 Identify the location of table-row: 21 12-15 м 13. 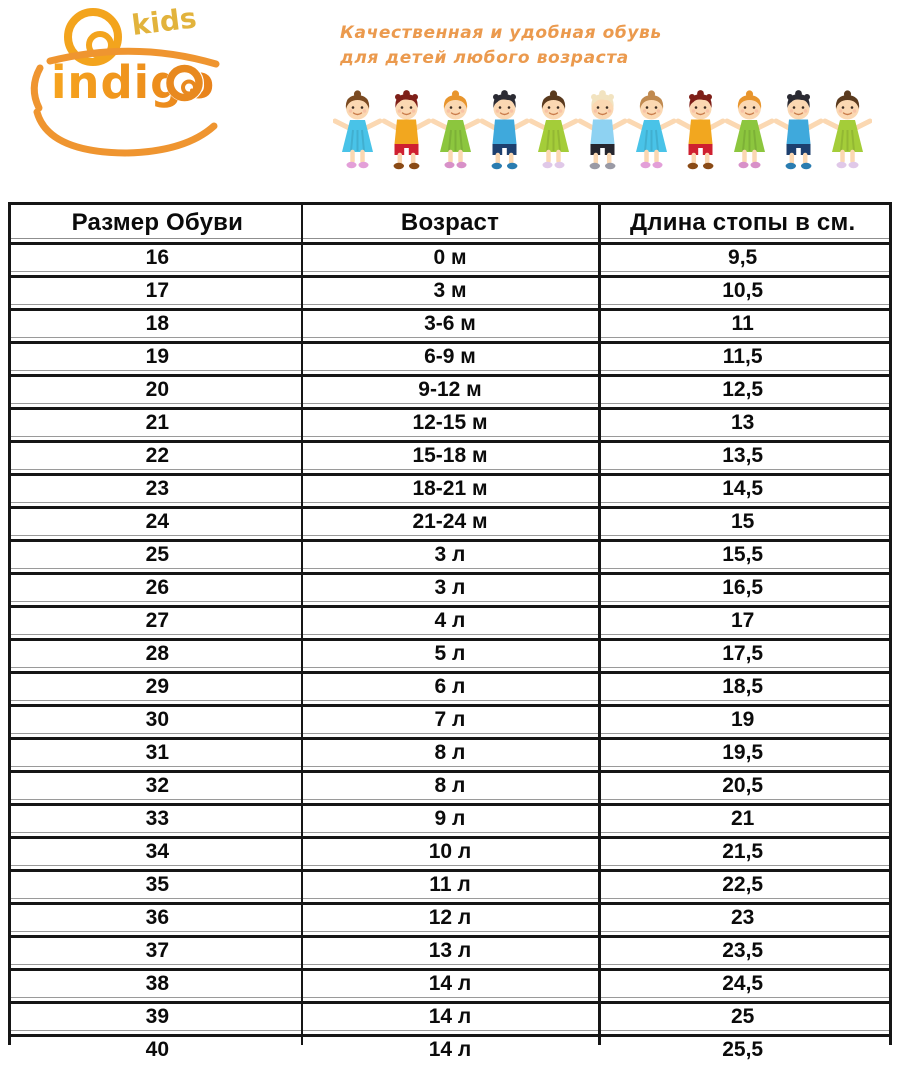
(450, 422).